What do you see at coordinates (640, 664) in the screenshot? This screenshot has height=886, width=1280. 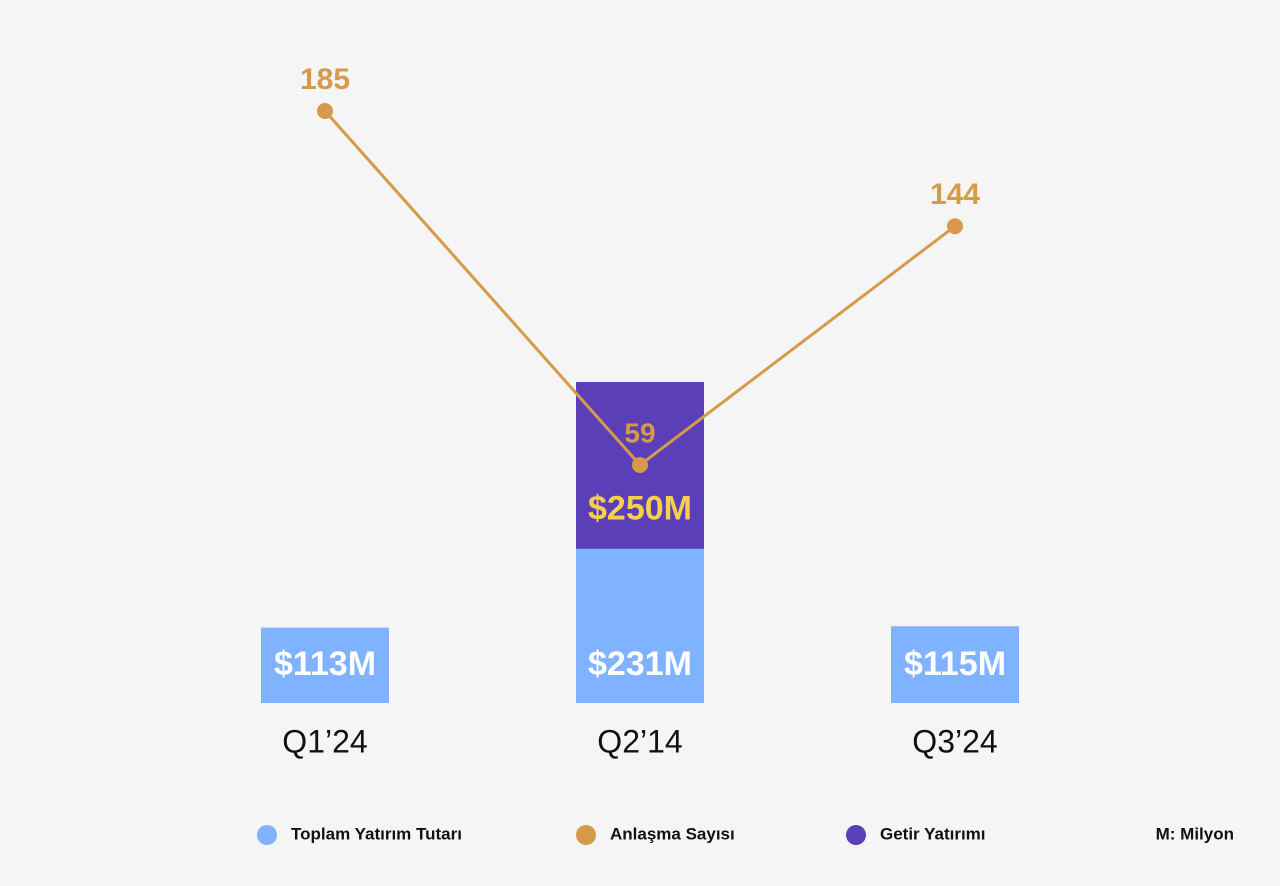 I see `value-label: $231M` at bounding box center [640, 664].